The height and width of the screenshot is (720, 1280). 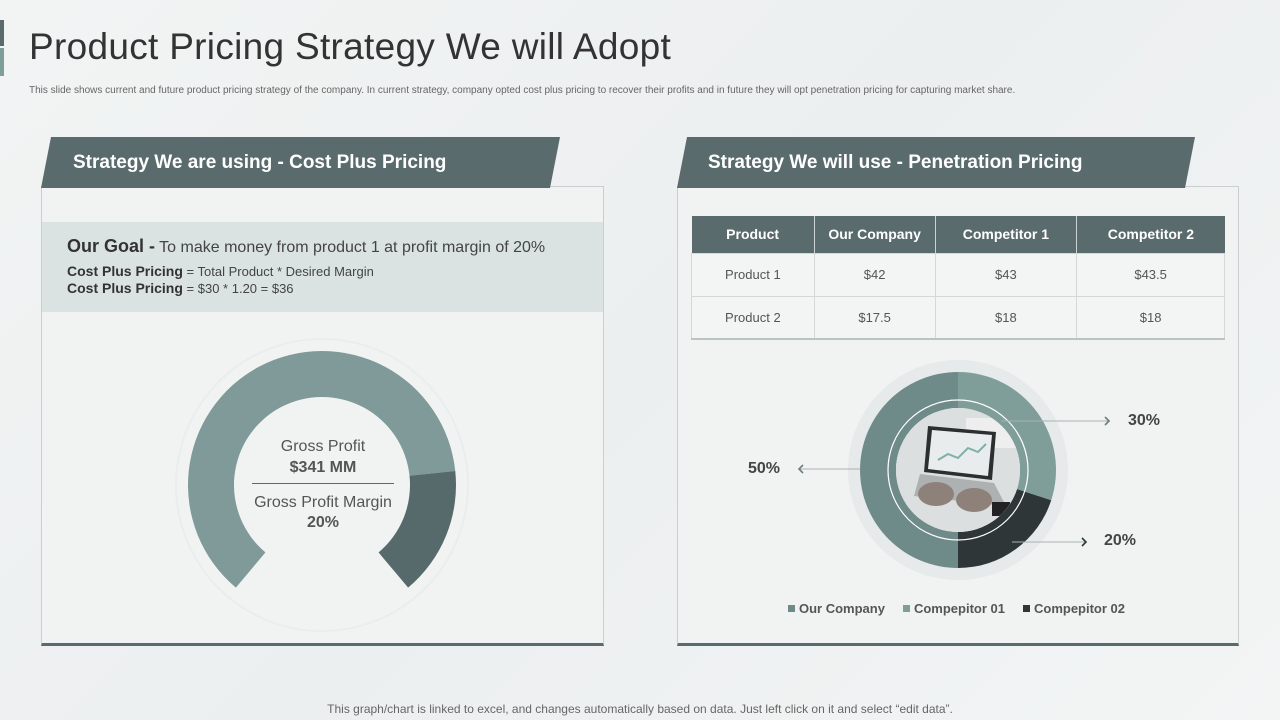 What do you see at coordinates (240, 288) in the screenshot?
I see `formula-2-text: = $30 * 1.20 = $36` at bounding box center [240, 288].